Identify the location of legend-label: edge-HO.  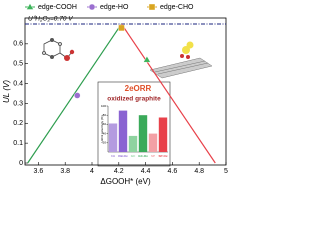
(114, 7).